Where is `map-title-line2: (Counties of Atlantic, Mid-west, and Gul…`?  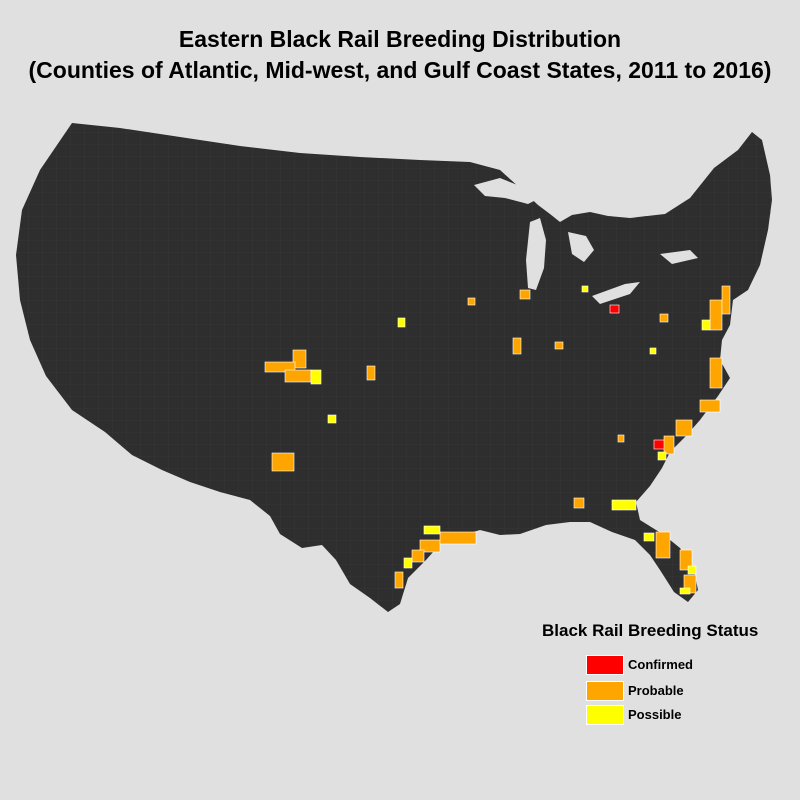 map-title-line2: (Counties of Atlantic, Mid-west, and Gul… is located at coordinates (400, 70).